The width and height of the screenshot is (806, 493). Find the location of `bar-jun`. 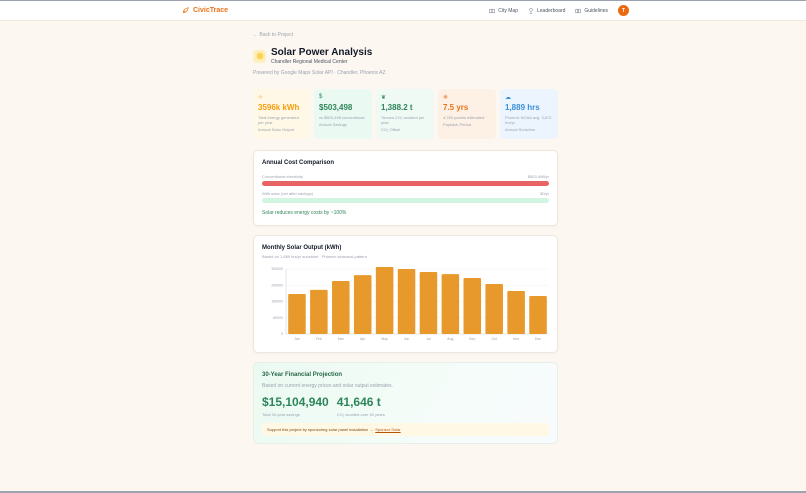

bar-jun is located at coordinates (406, 301).